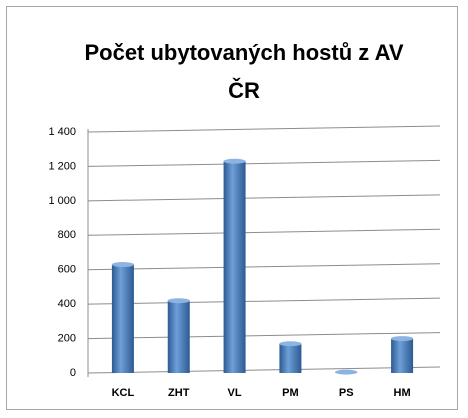  Describe the element at coordinates (402, 393) in the screenshot. I see `x-tick-label: HM` at that location.